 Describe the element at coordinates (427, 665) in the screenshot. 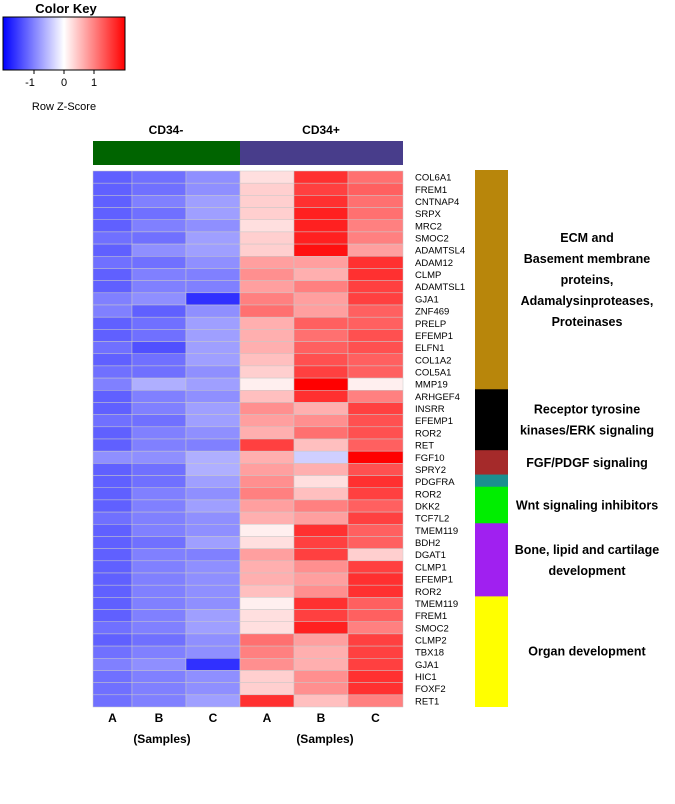

I see `gene-label: GJA1` at that location.